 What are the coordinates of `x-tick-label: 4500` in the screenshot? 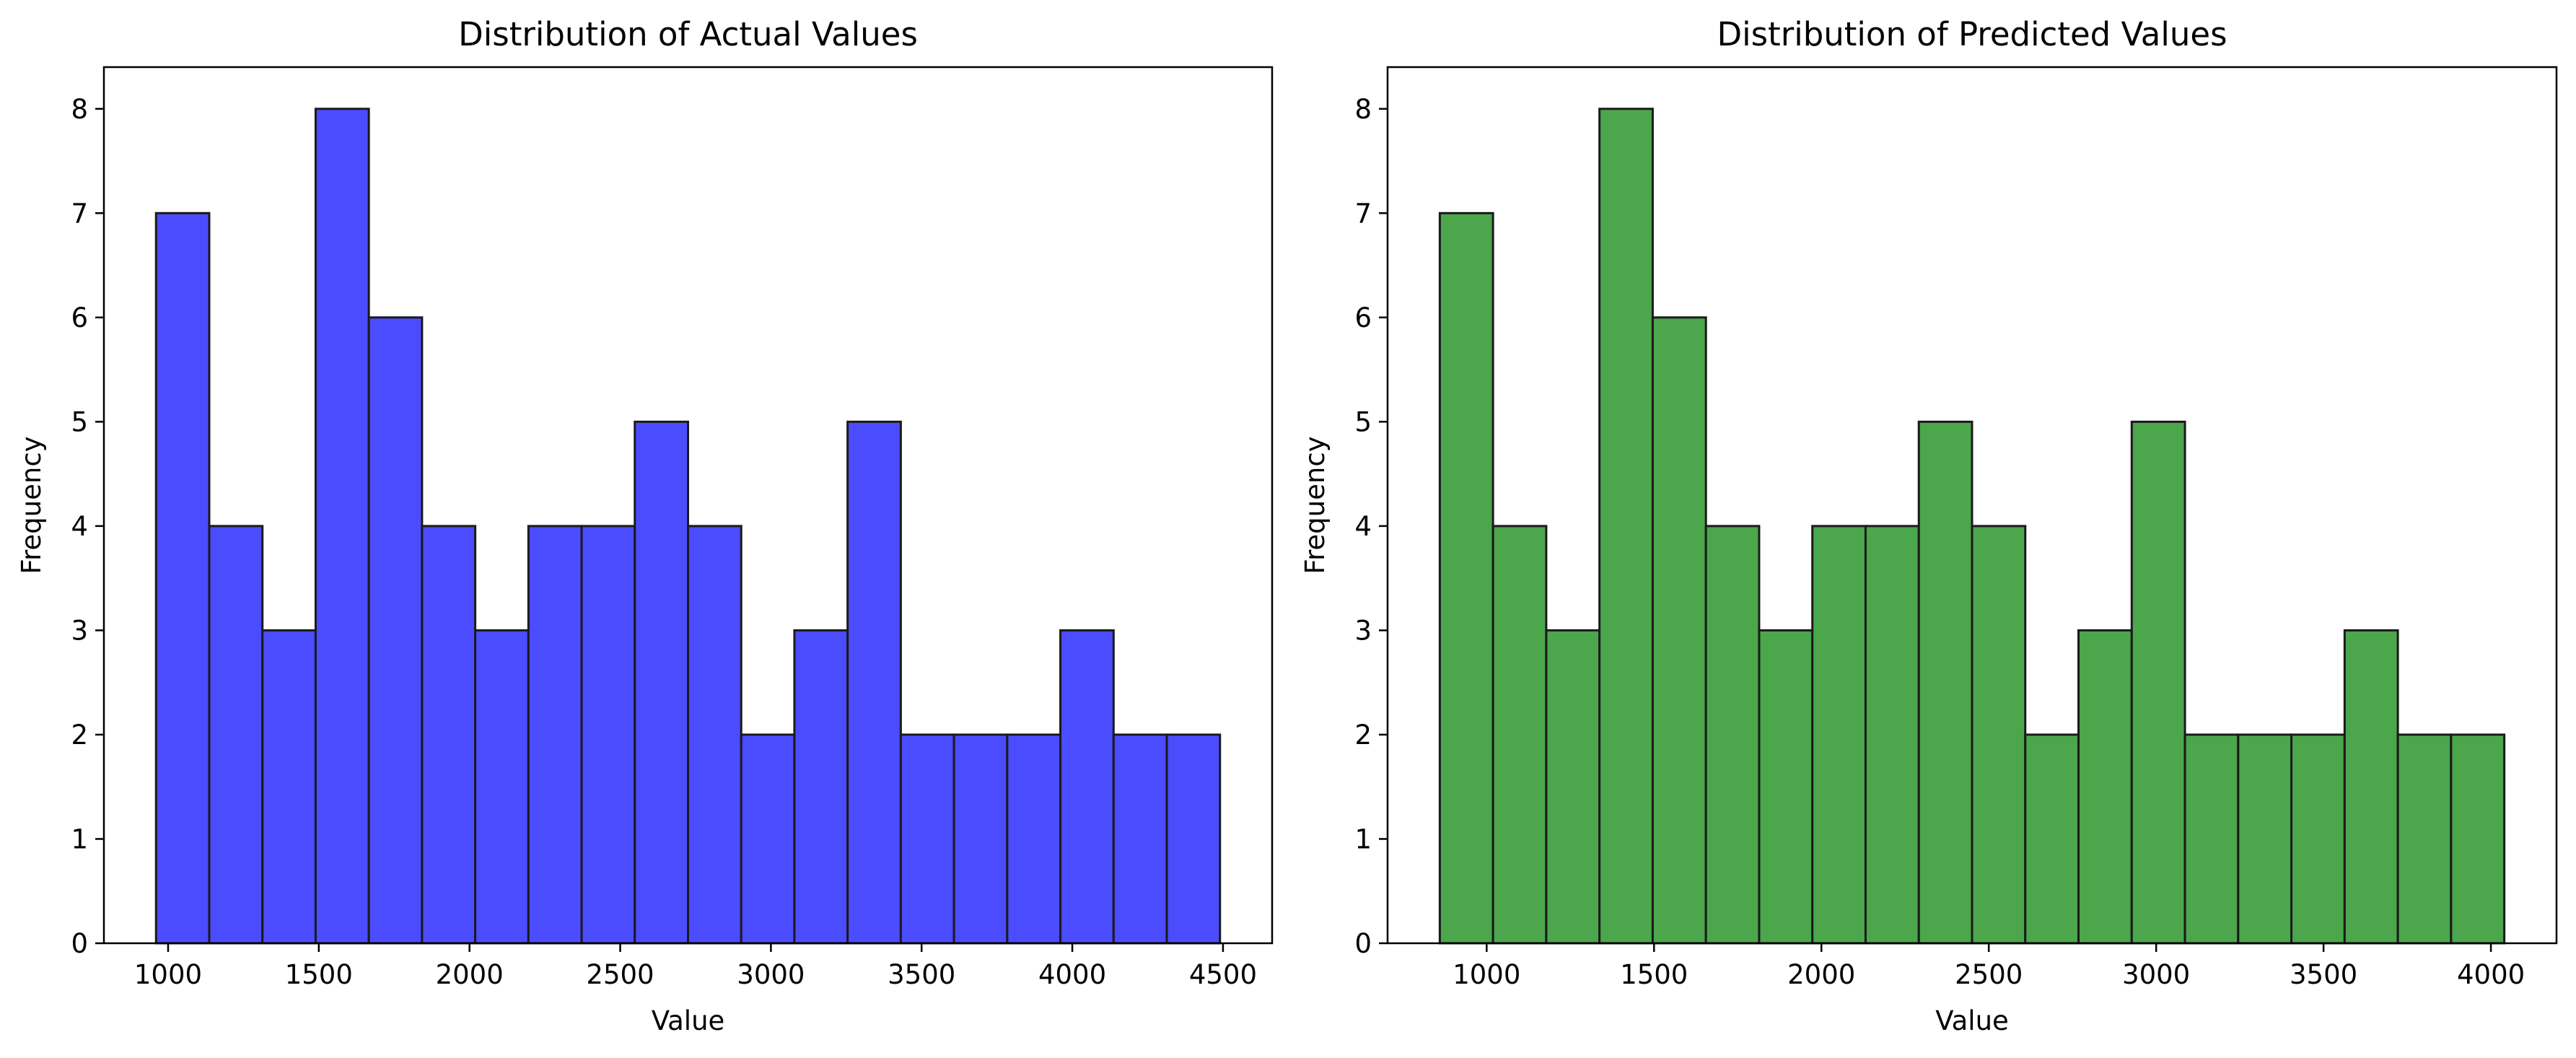 It's located at (1223, 974).